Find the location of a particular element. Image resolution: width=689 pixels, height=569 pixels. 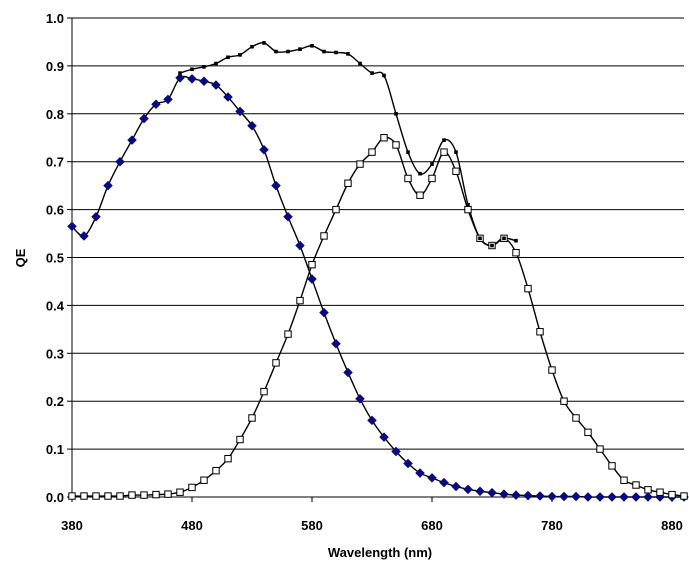

y-tick-label: 0.7 is located at coordinates (55, 162).